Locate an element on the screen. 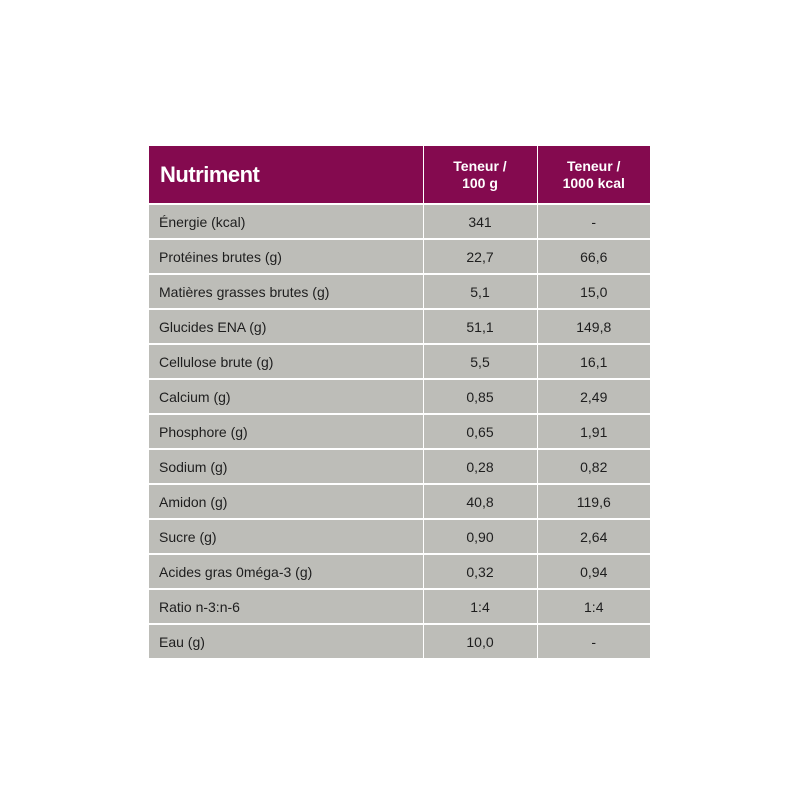 The image size is (800, 800). value-per-100g: 0,65 is located at coordinates (479, 431).